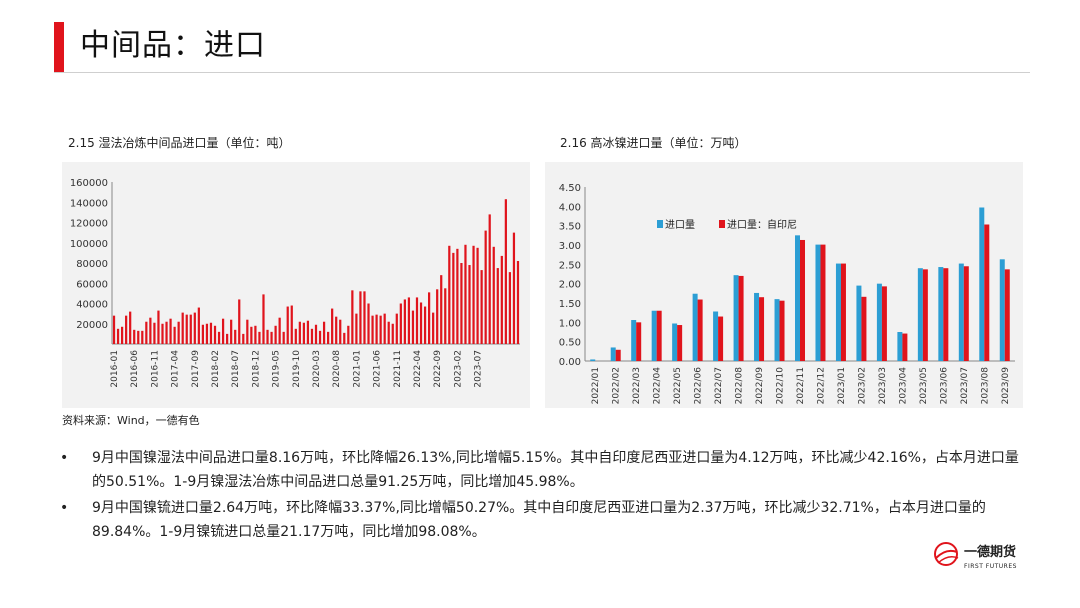 Image resolution: width=1080 pixels, height=608 pixels. Describe the element at coordinates (297, 369) in the screenshot. I see `x-tick-label: 2019-10` at that location.